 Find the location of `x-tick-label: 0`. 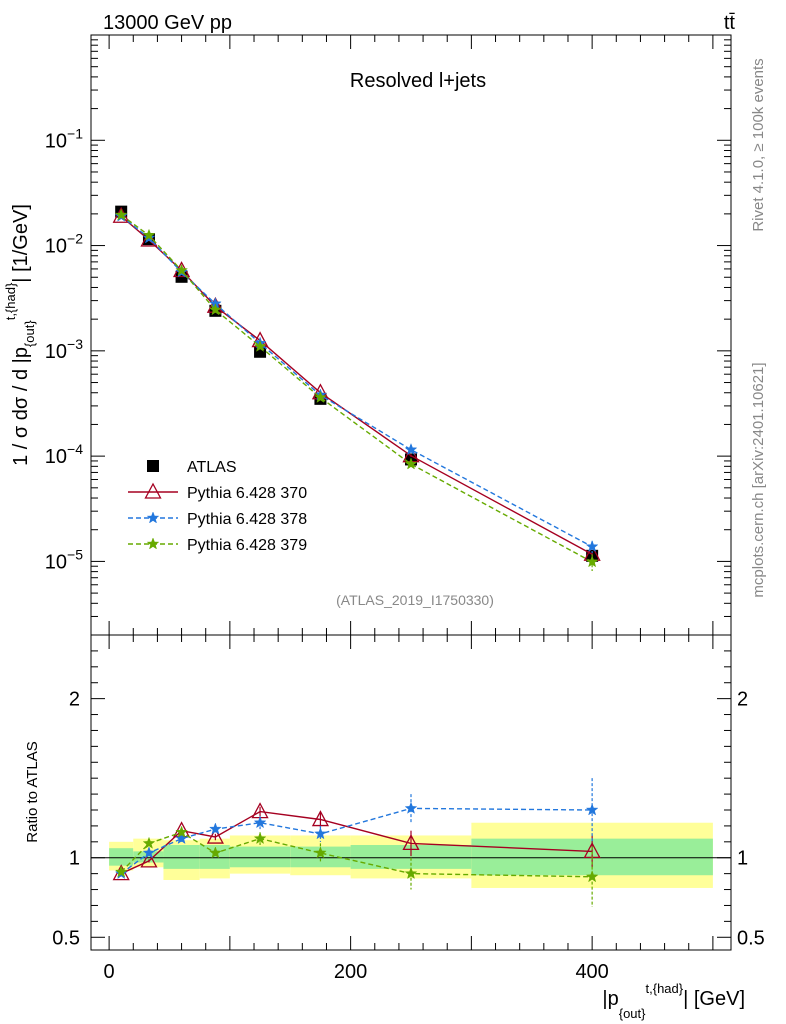

x-tick-label: 0 is located at coordinates (109, 972).